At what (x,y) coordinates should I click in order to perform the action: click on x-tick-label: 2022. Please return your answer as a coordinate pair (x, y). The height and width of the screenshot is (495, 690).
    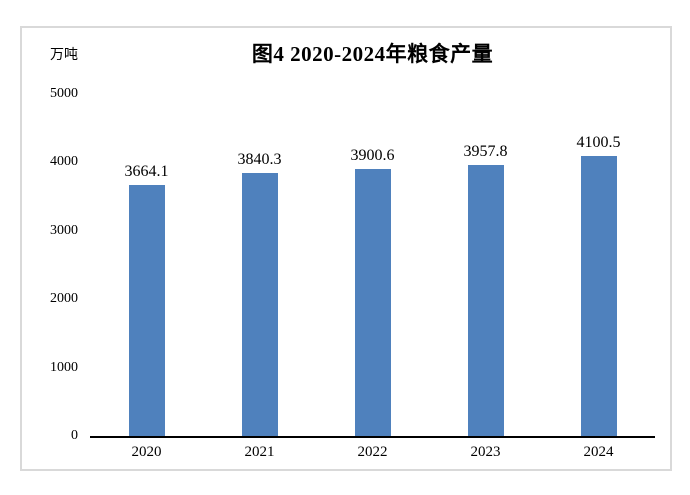
    Looking at the image, I should click on (372, 452).